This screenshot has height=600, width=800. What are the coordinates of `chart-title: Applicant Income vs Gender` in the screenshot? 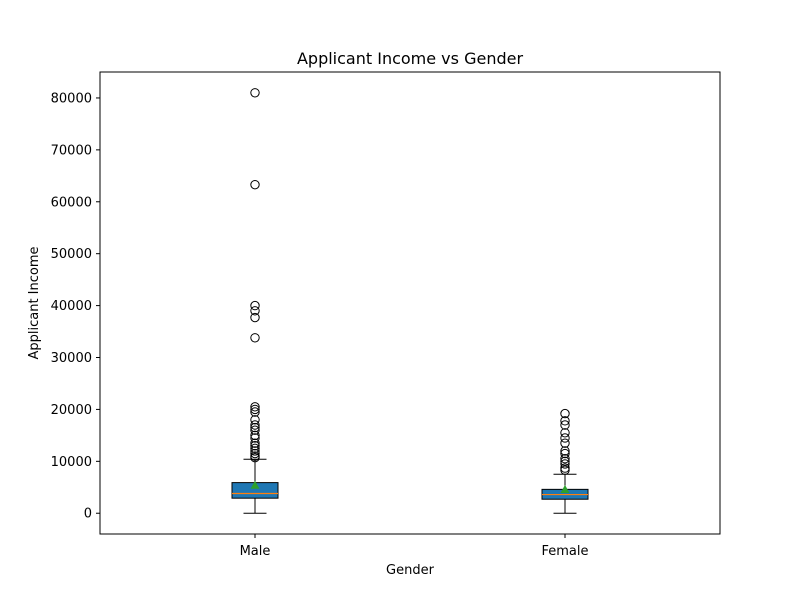 It's located at (410, 58).